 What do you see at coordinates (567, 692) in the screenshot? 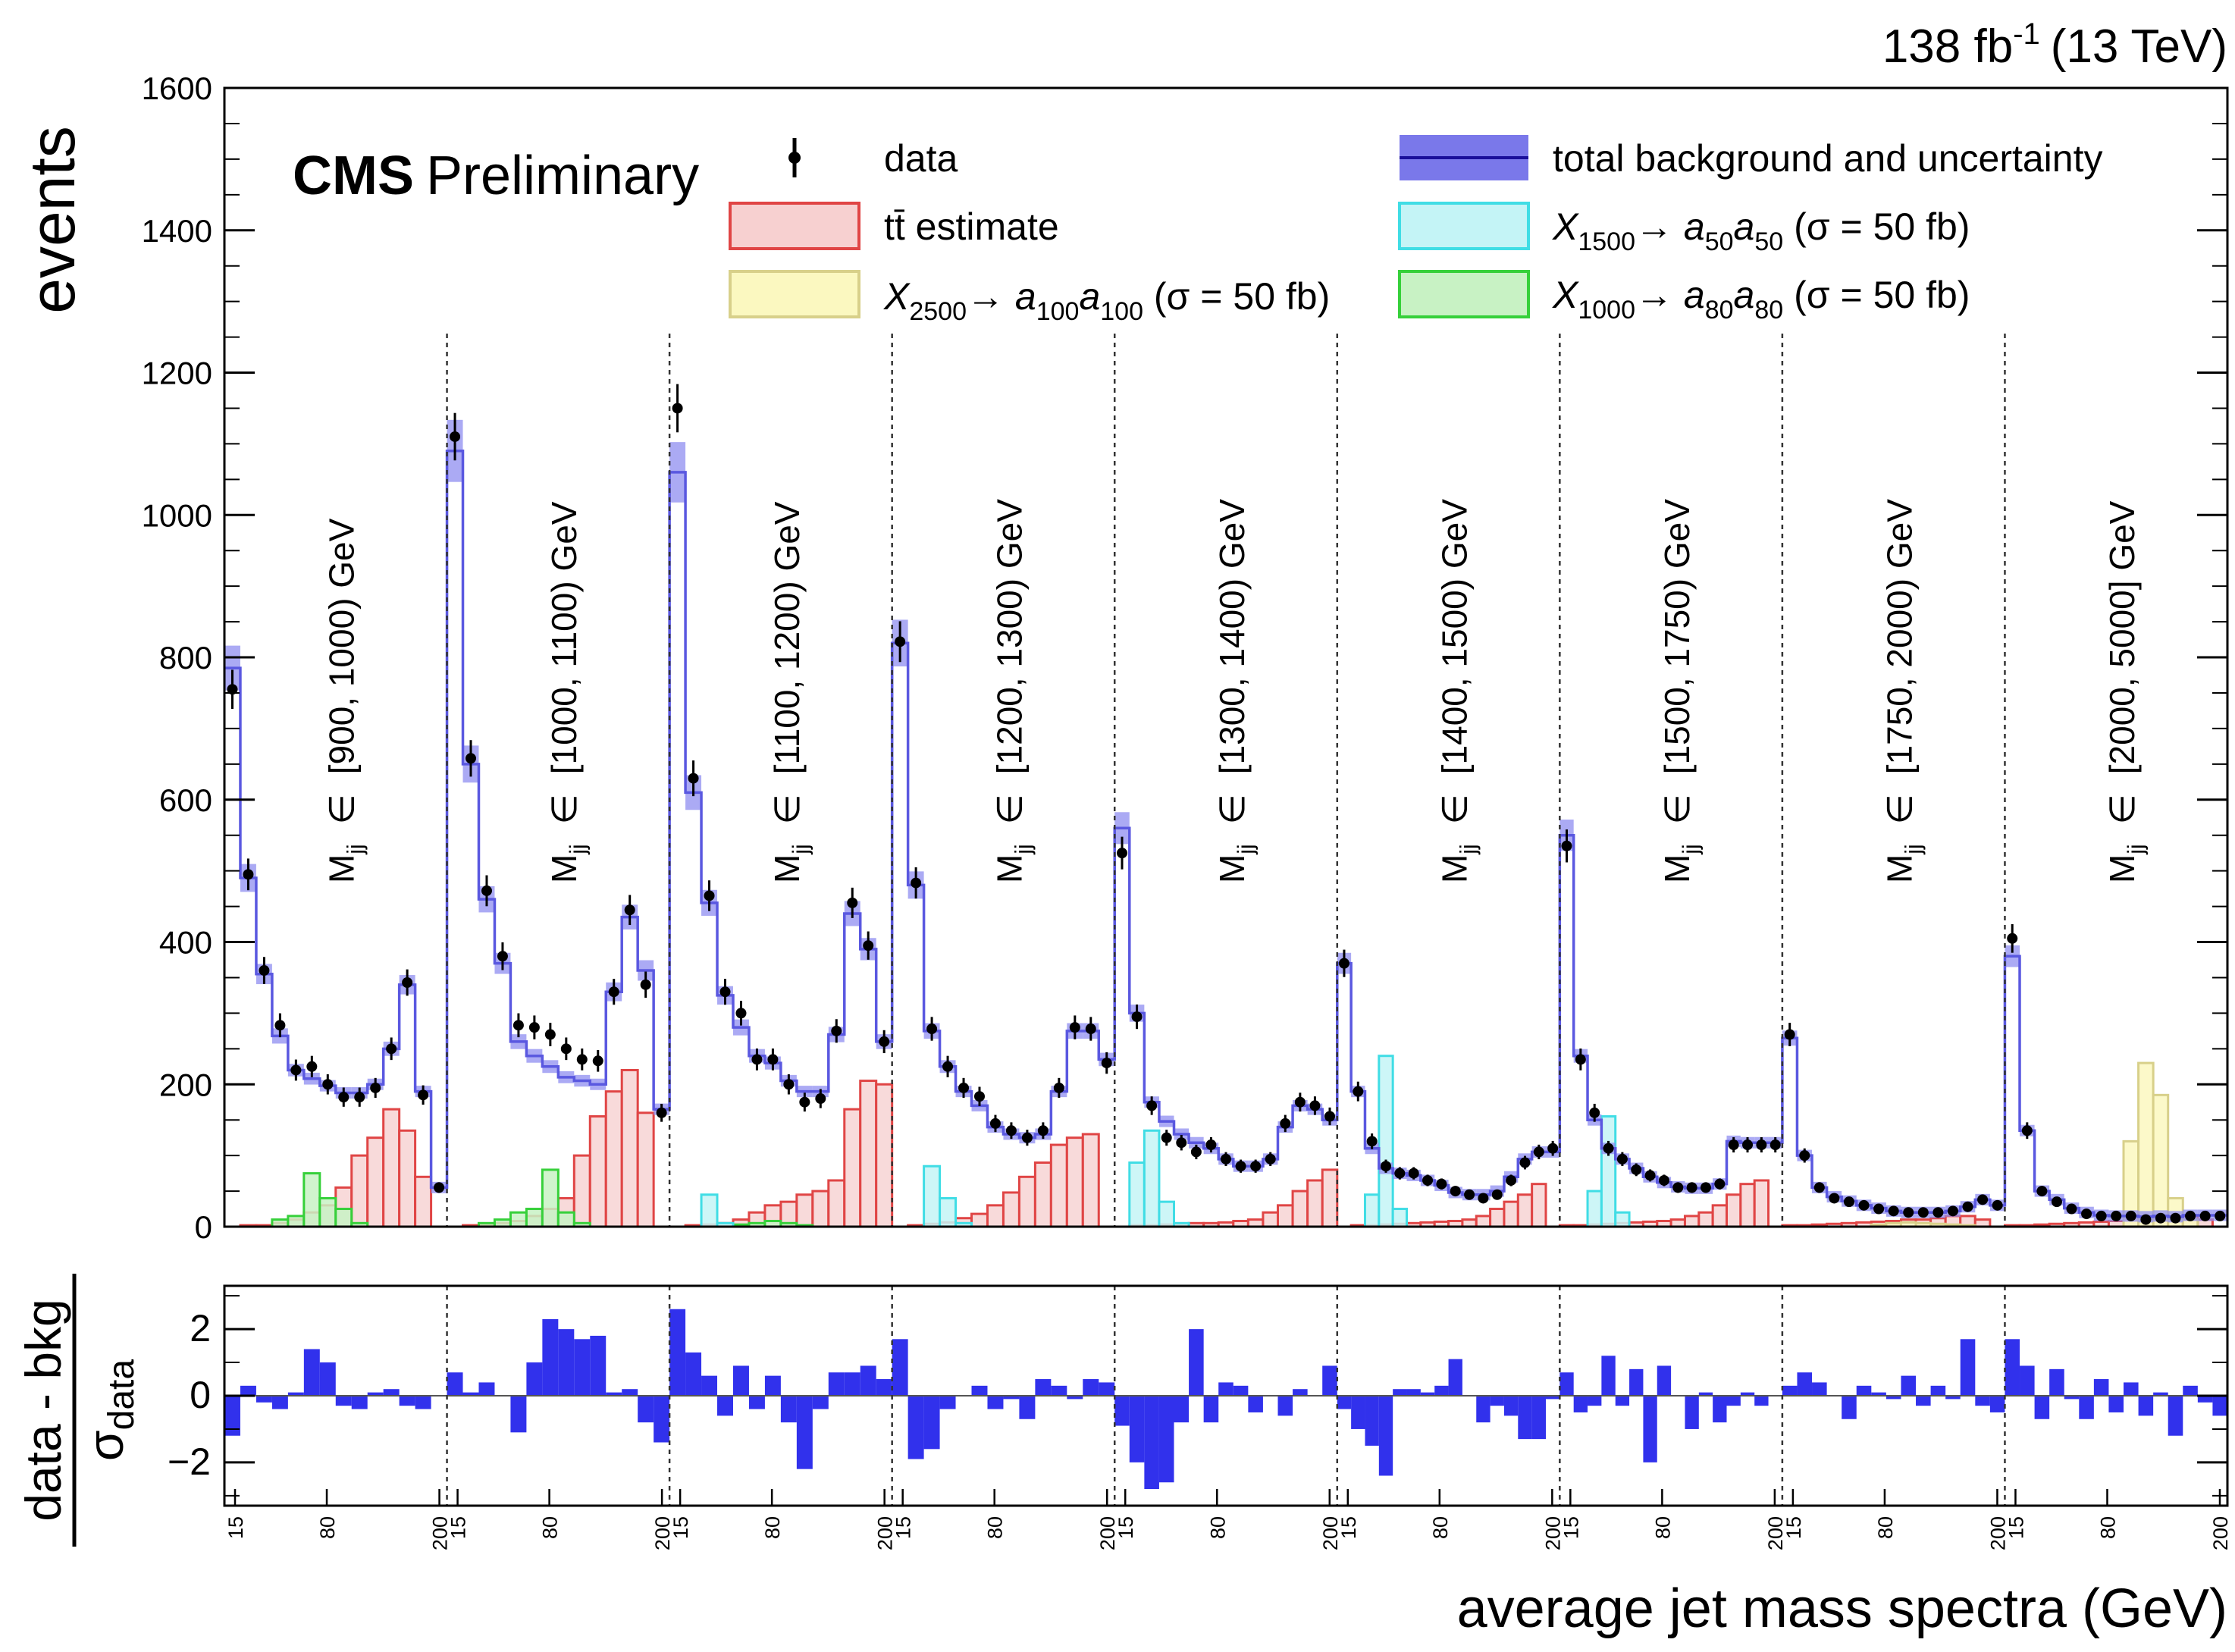
I see `mjj-label: Mjj∈[1000, 1100) GeV` at bounding box center [567, 692].